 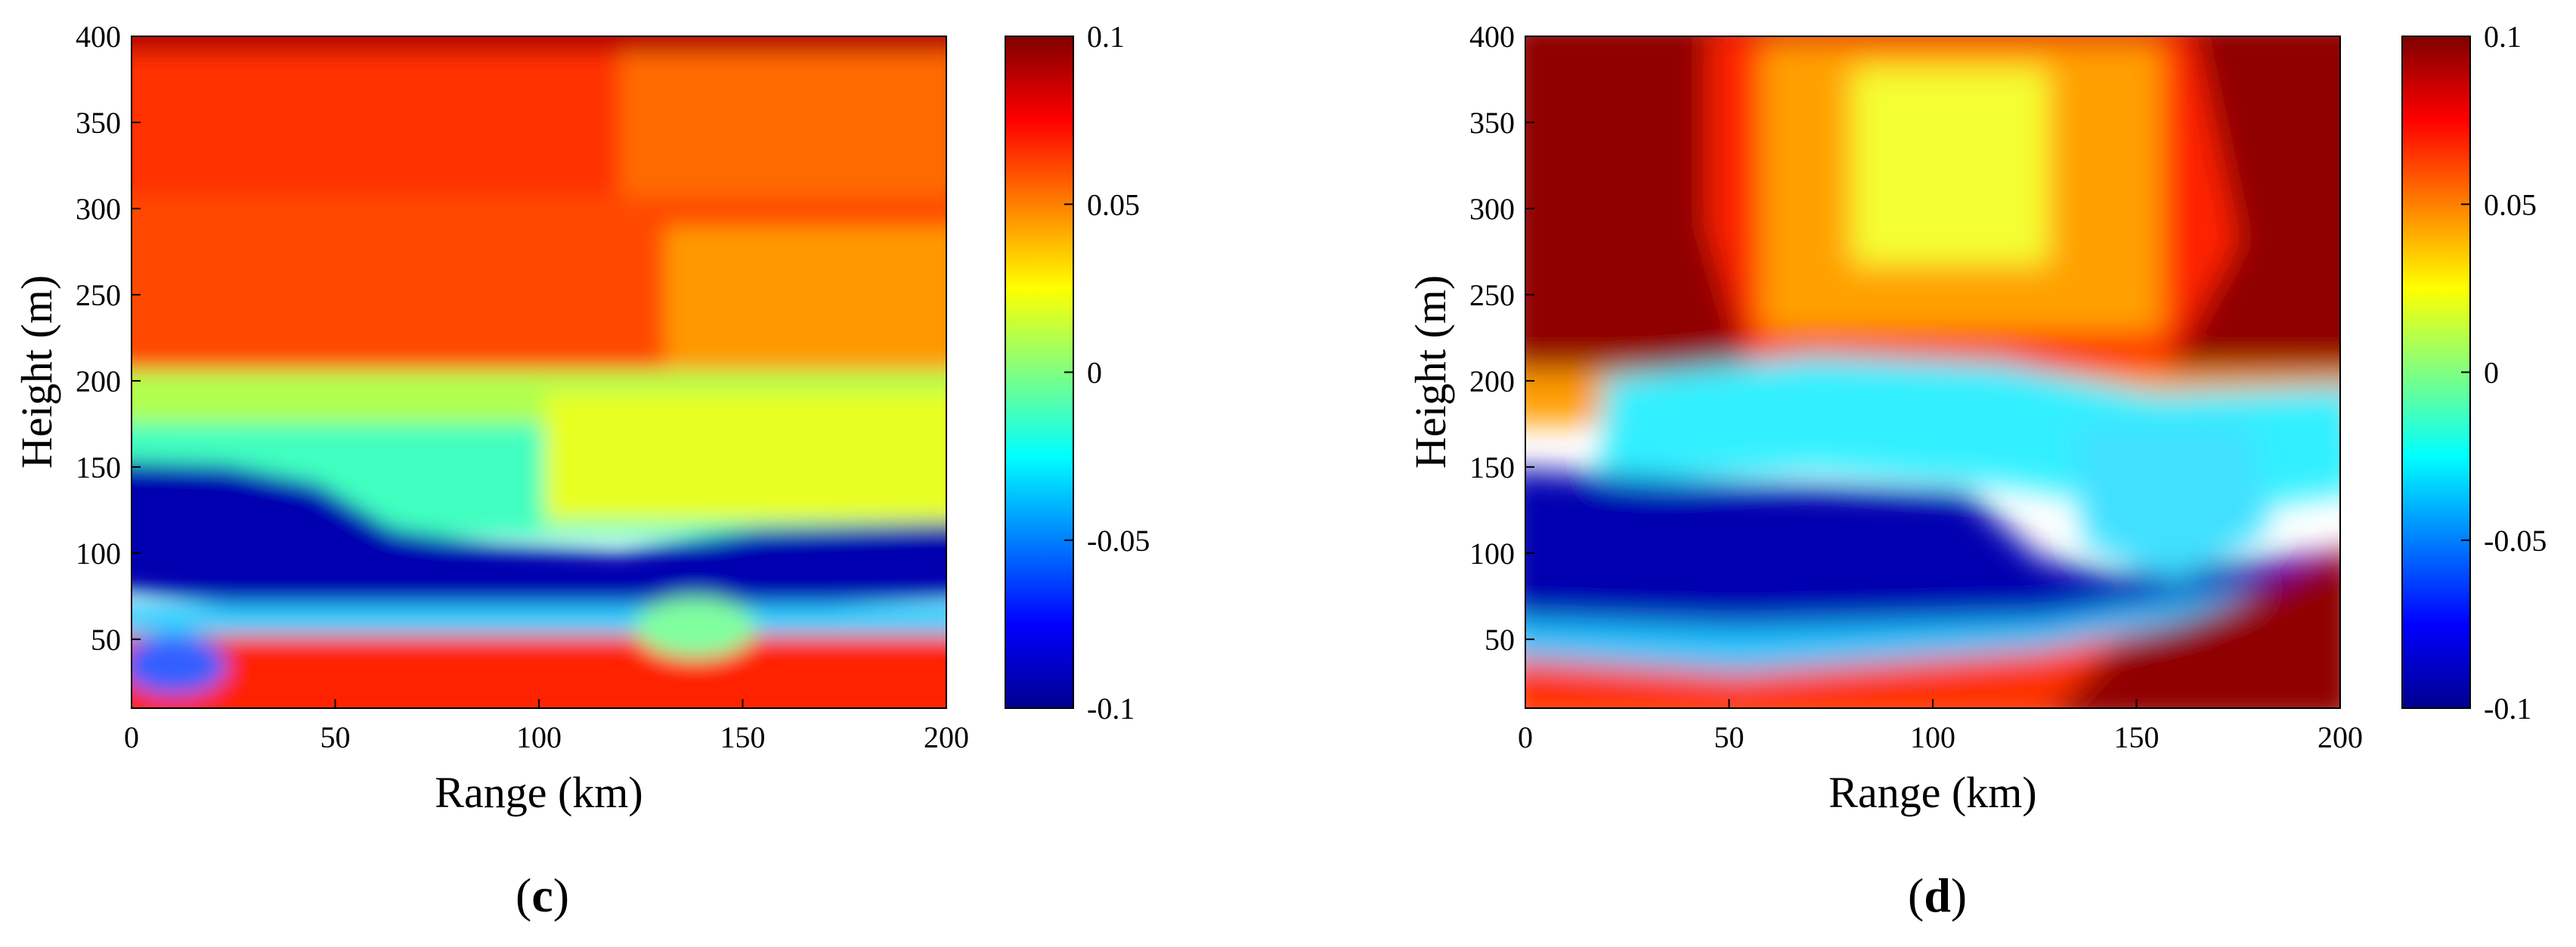 What do you see at coordinates (36, 372) in the screenshot?
I see `y-axis-label-c: Height (m)` at bounding box center [36, 372].